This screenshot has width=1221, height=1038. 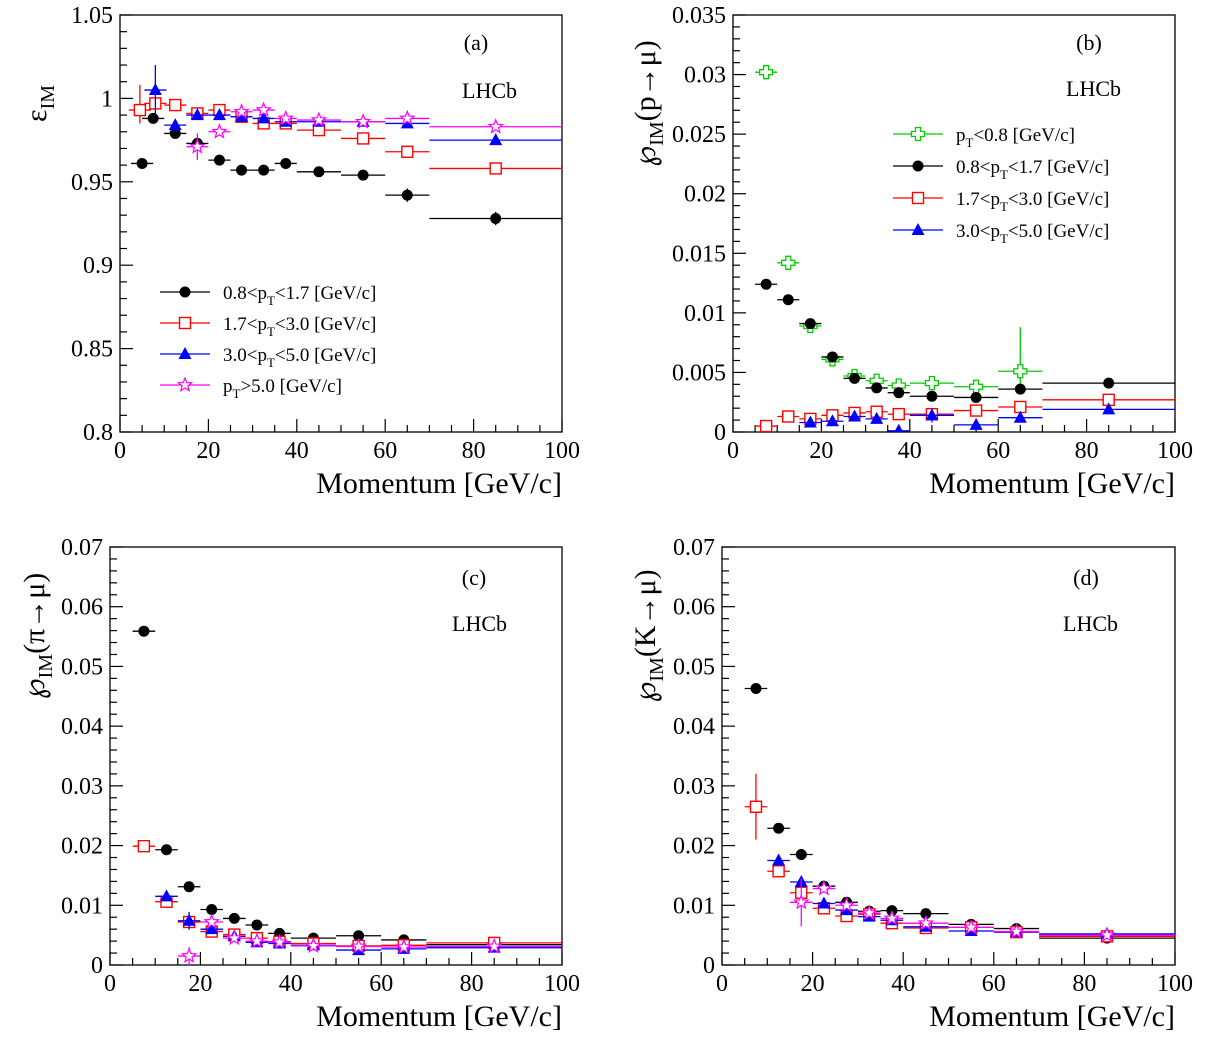 What do you see at coordinates (97, 966) in the screenshot?
I see `y-tick-label: 0` at bounding box center [97, 966].